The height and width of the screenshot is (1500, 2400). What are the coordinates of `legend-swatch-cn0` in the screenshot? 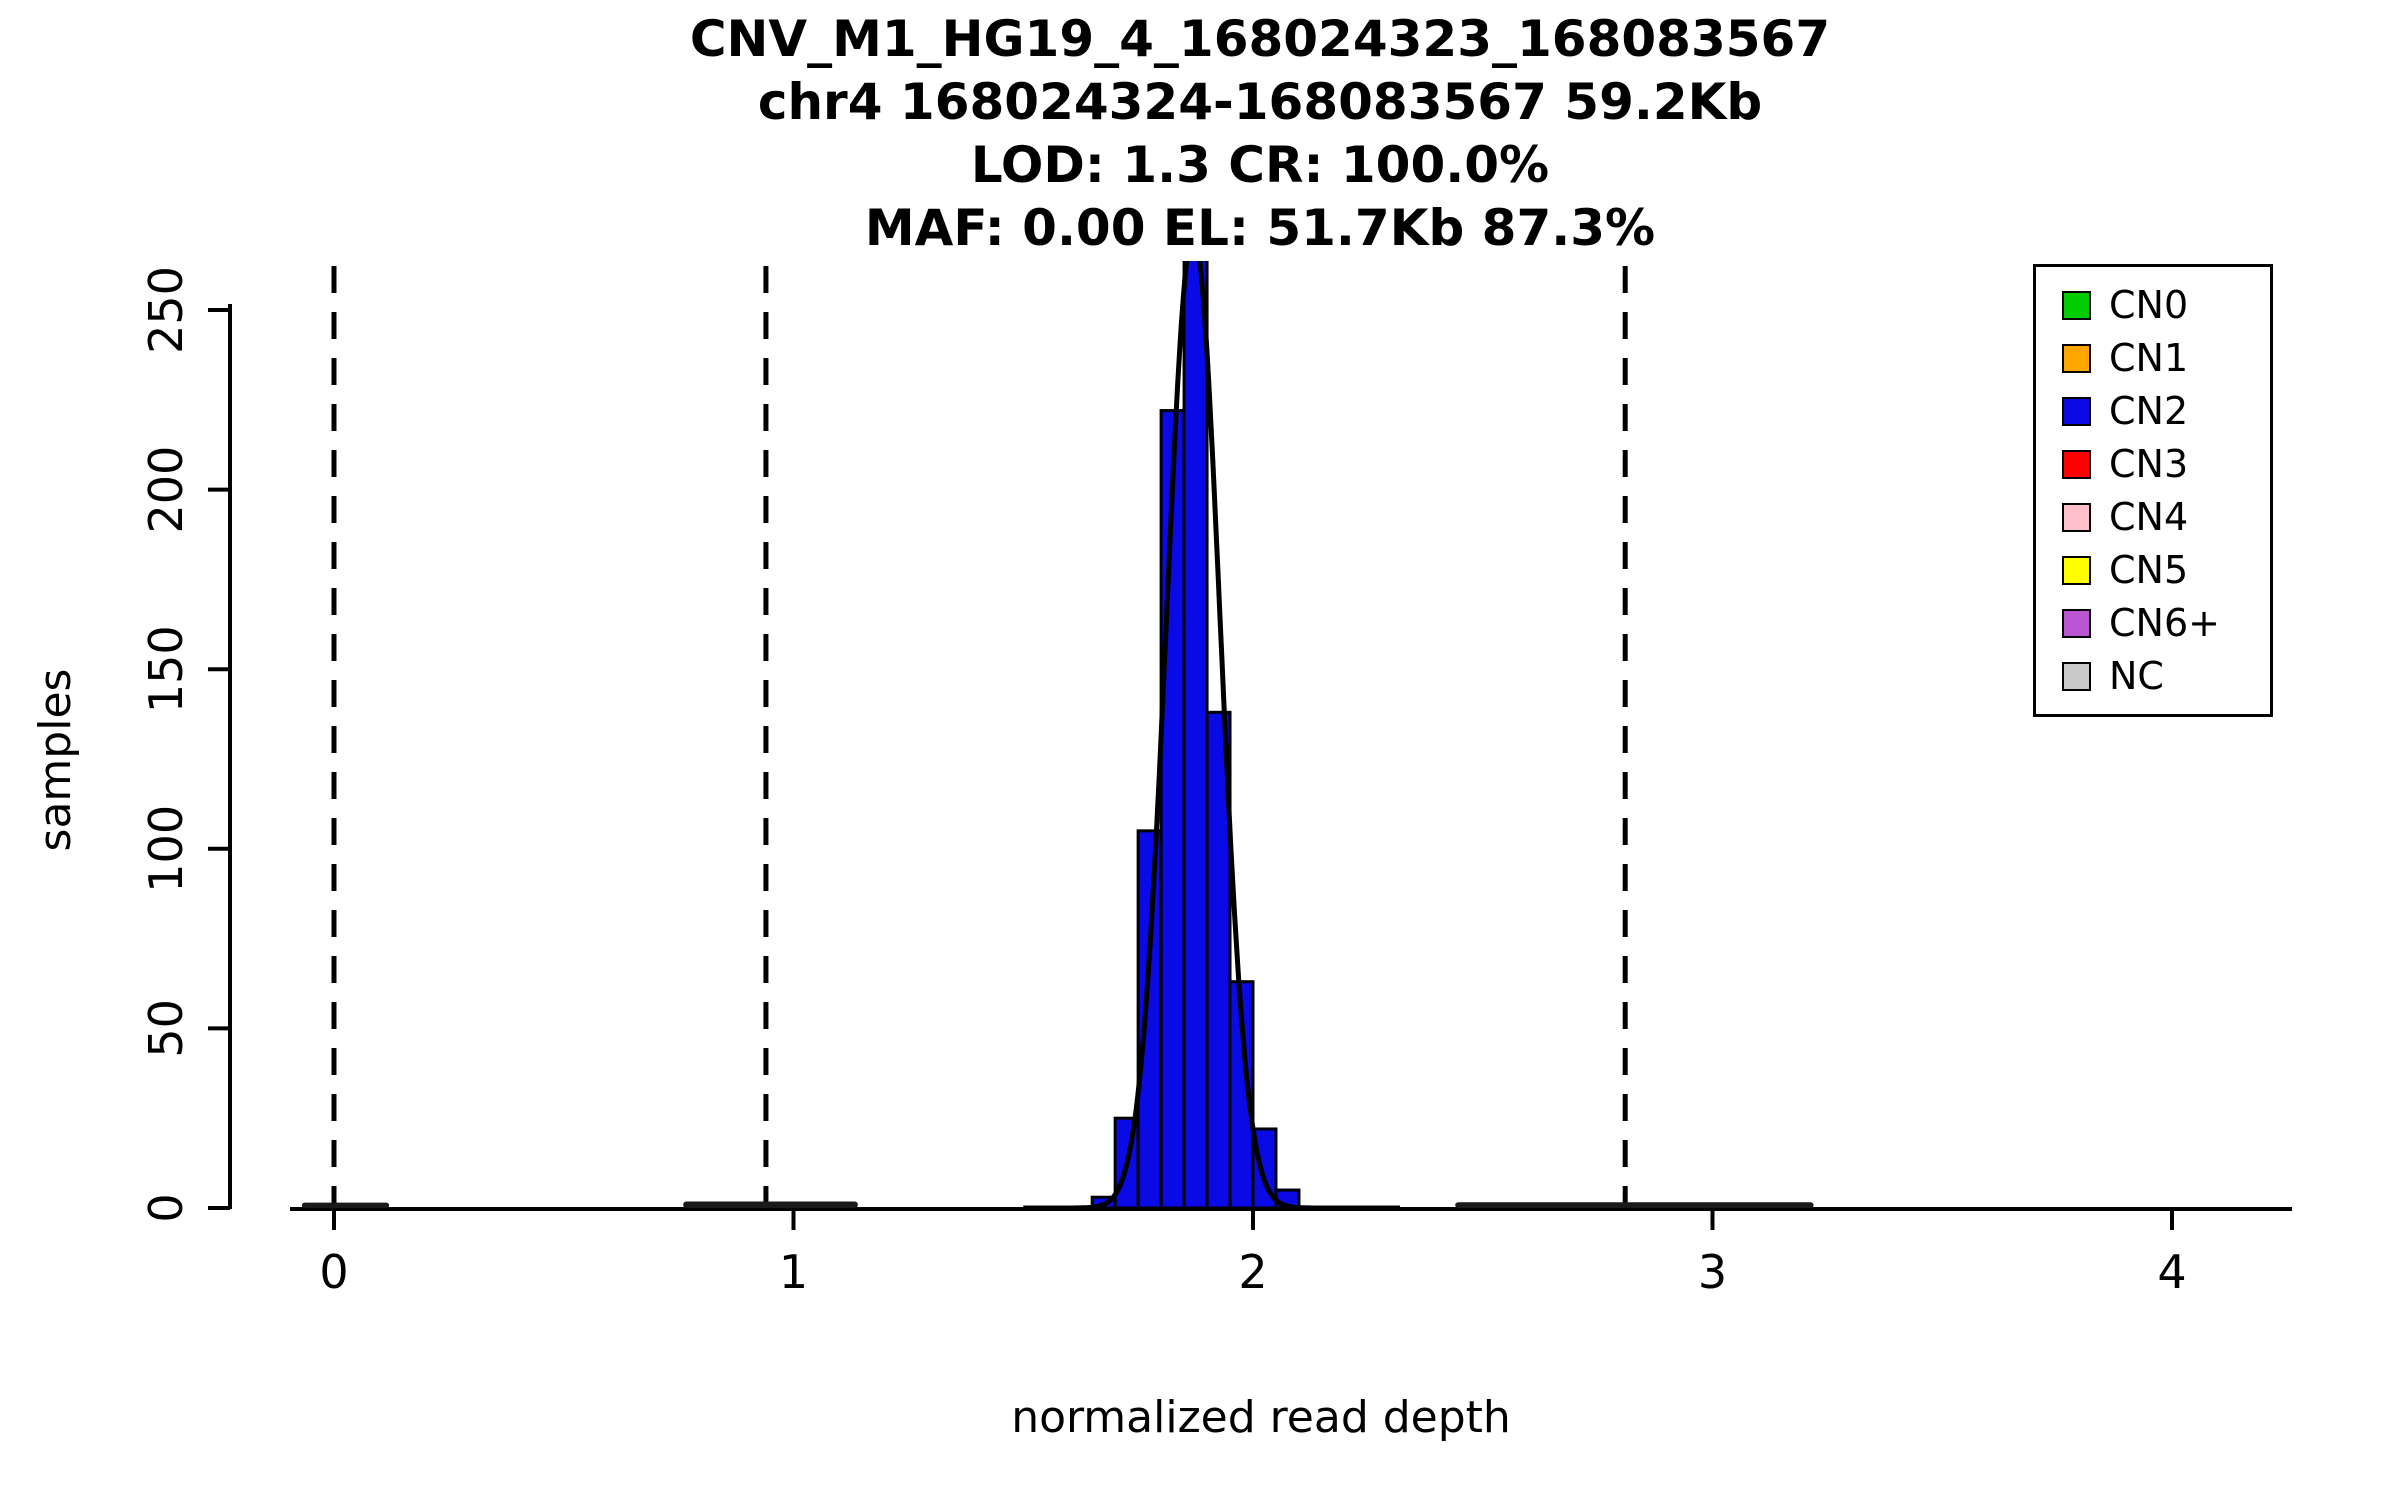 It's located at (2076, 305).